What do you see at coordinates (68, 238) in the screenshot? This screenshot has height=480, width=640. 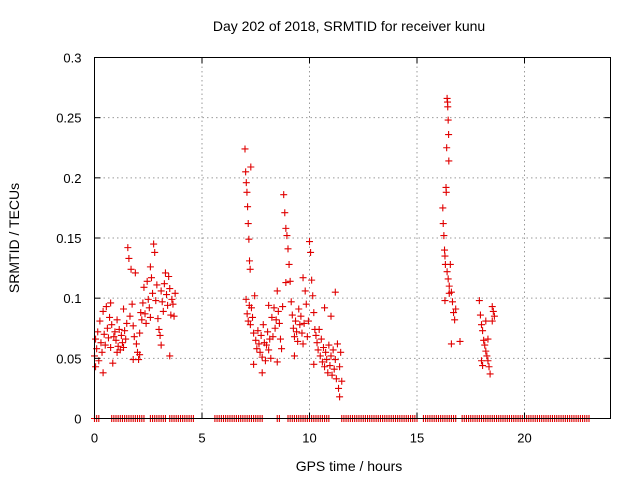 I see `y-tick-label: 0.15` at bounding box center [68, 238].